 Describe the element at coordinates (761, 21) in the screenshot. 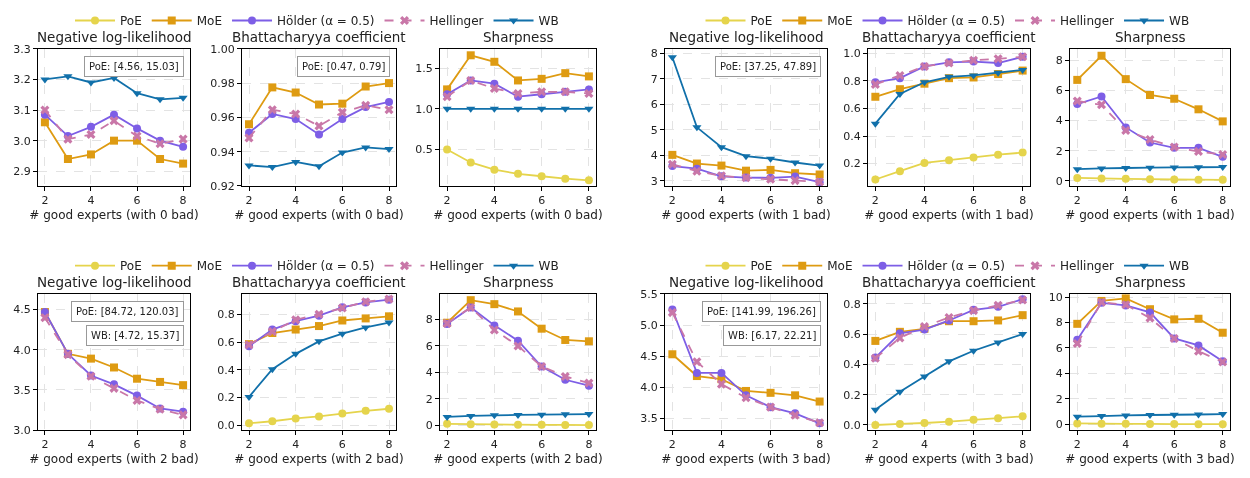

I see `legend-label: PoE` at that location.